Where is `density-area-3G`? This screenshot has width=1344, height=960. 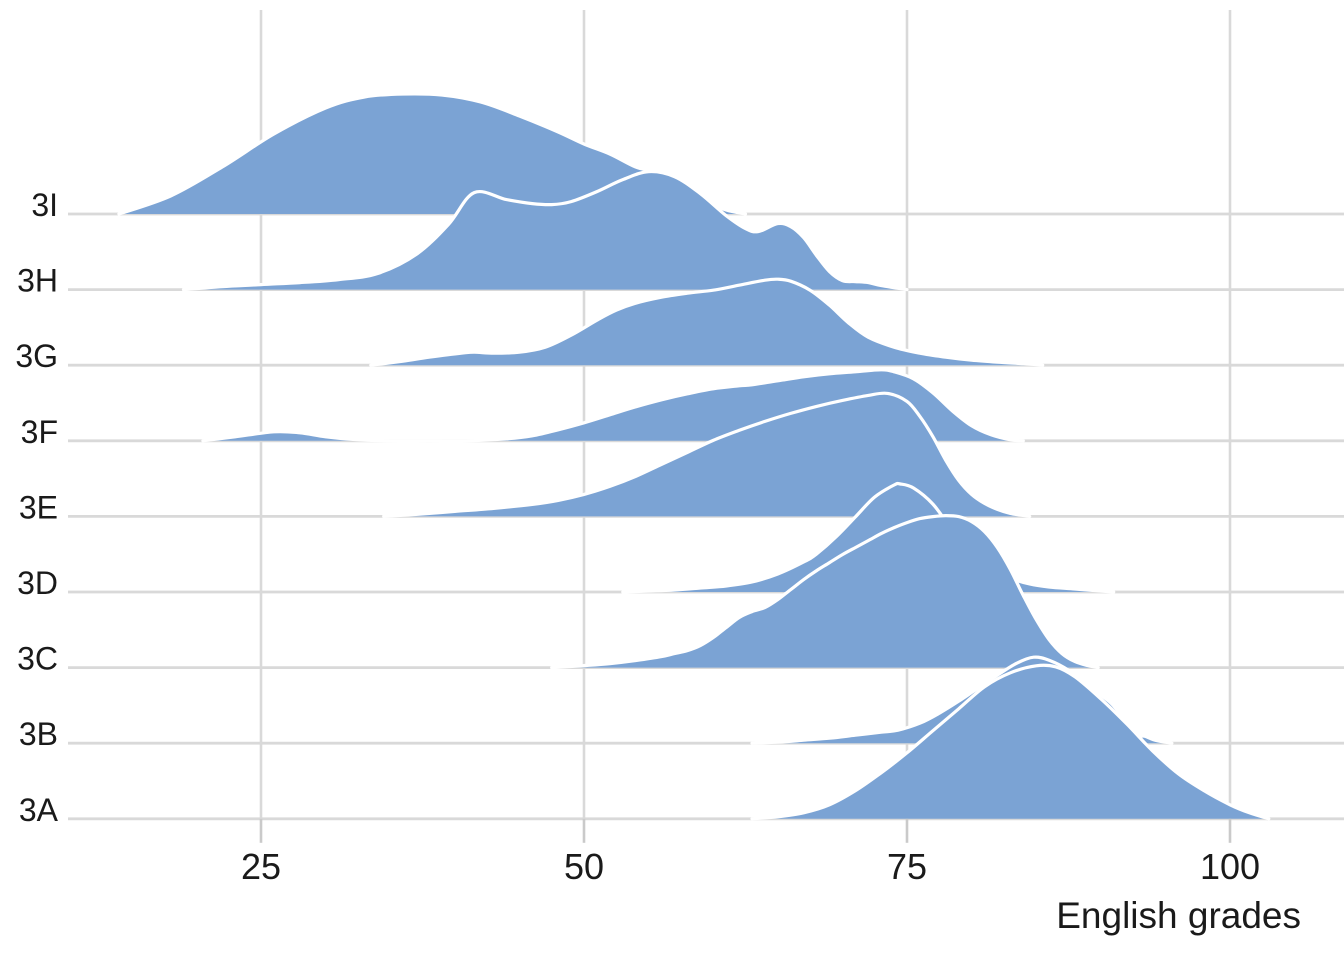
density-area-3G is located at coordinates (706, 322).